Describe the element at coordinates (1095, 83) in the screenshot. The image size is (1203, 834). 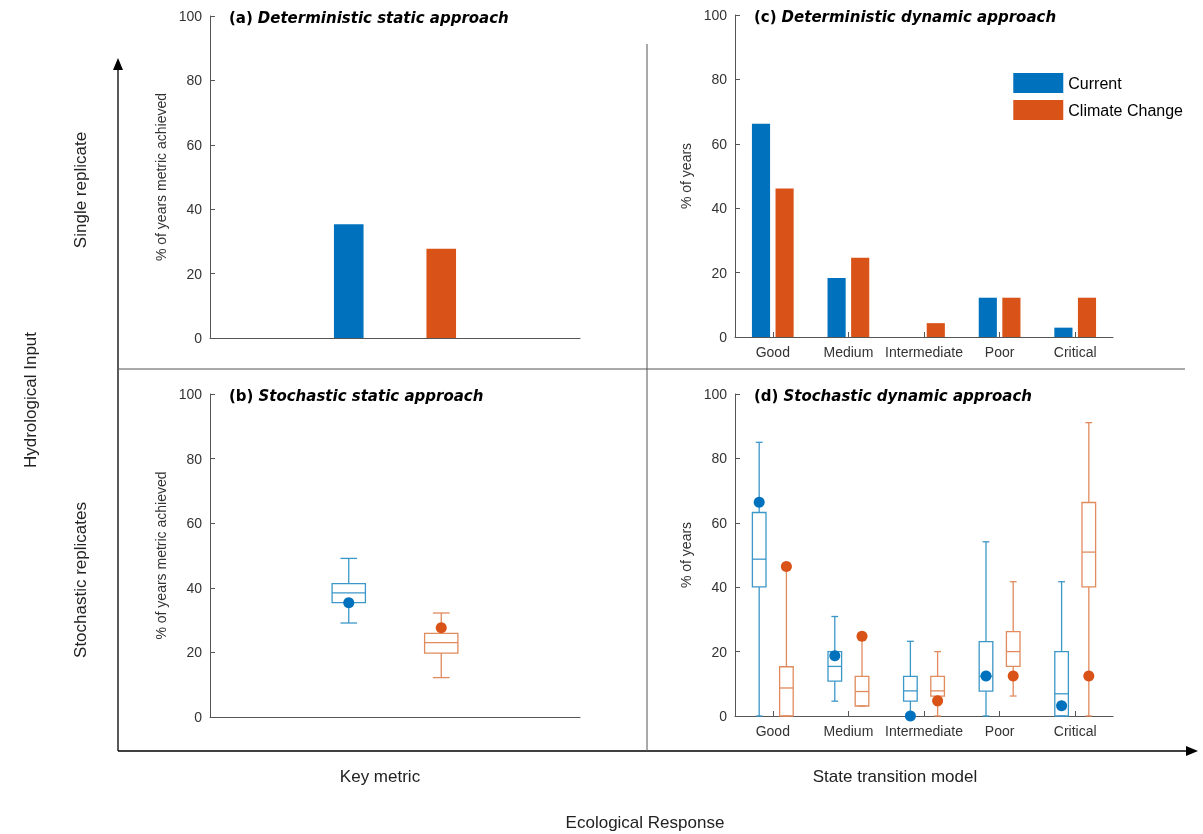
I see `legend-label: Current` at that location.